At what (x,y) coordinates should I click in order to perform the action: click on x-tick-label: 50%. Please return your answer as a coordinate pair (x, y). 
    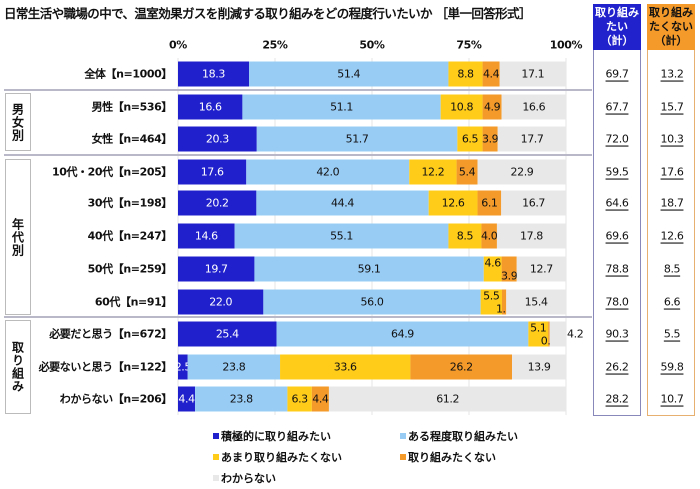
    Looking at the image, I should click on (372, 45).